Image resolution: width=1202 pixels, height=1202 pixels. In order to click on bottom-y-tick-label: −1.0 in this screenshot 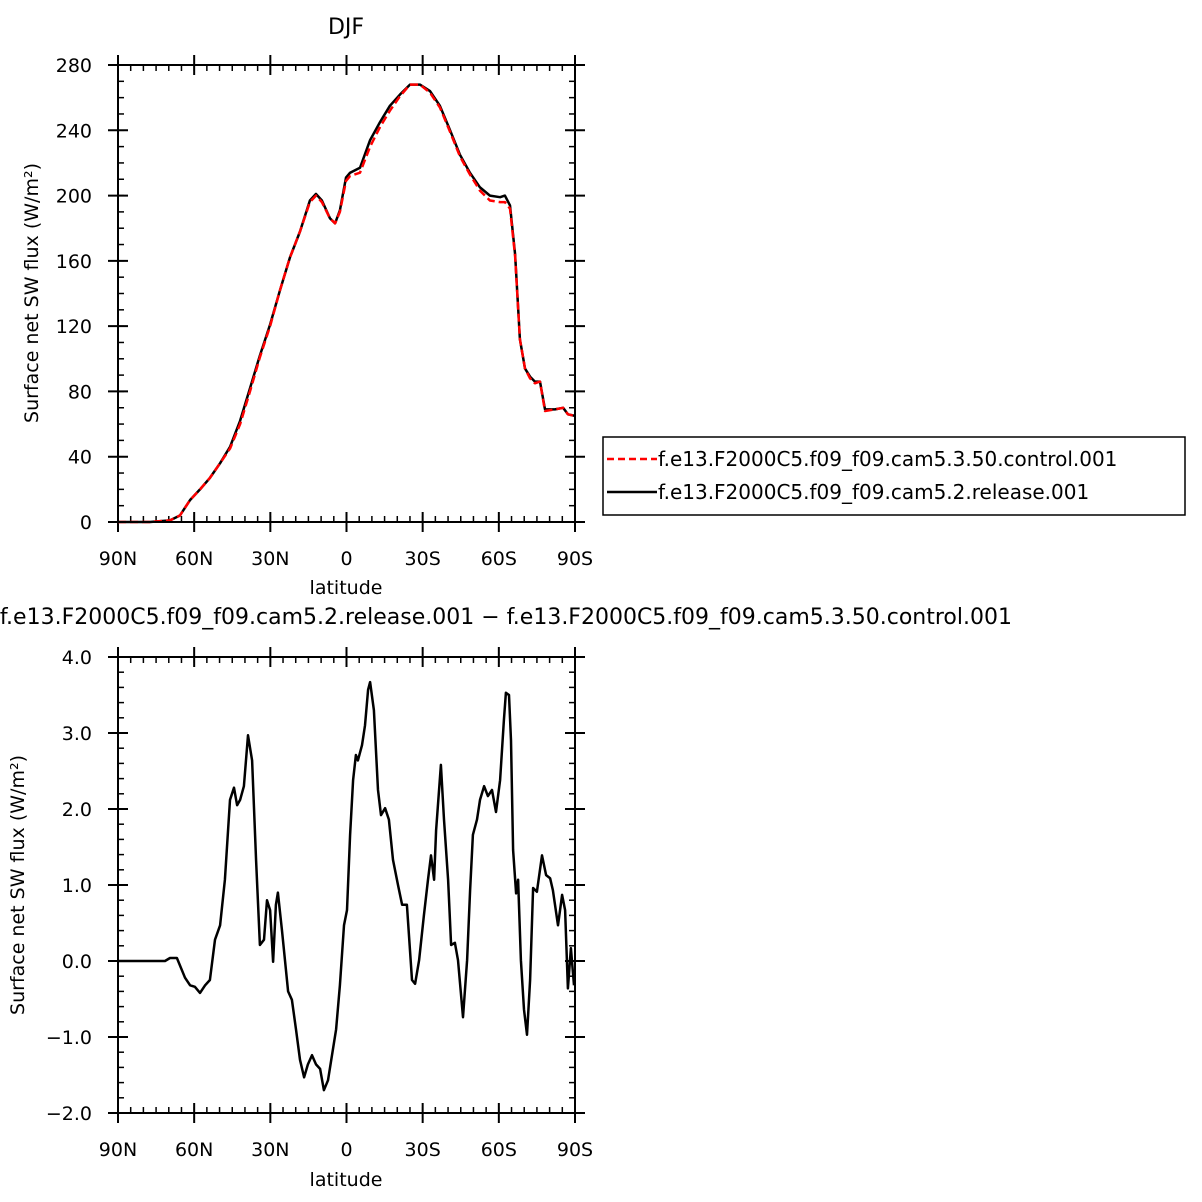, I will do `click(69, 1038)`.